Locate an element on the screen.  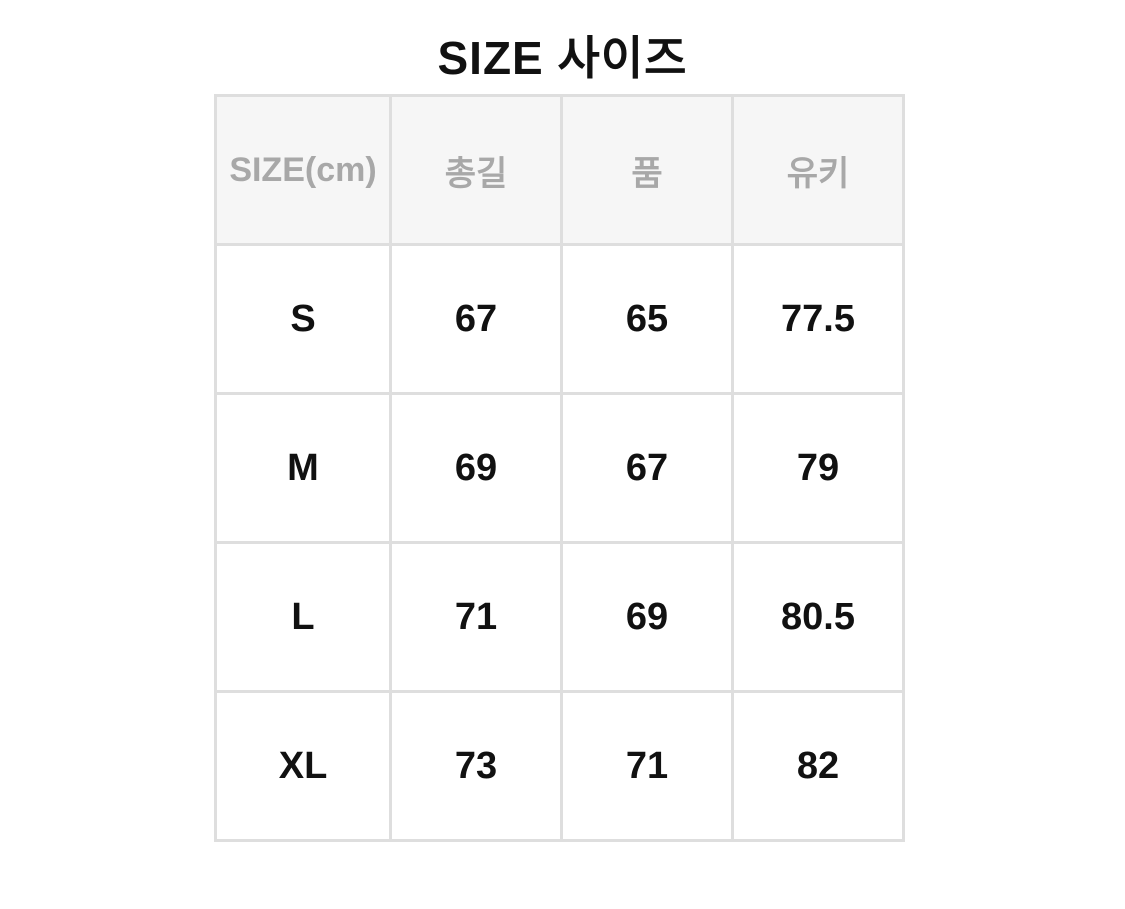
size-cell: L is located at coordinates (303, 617).